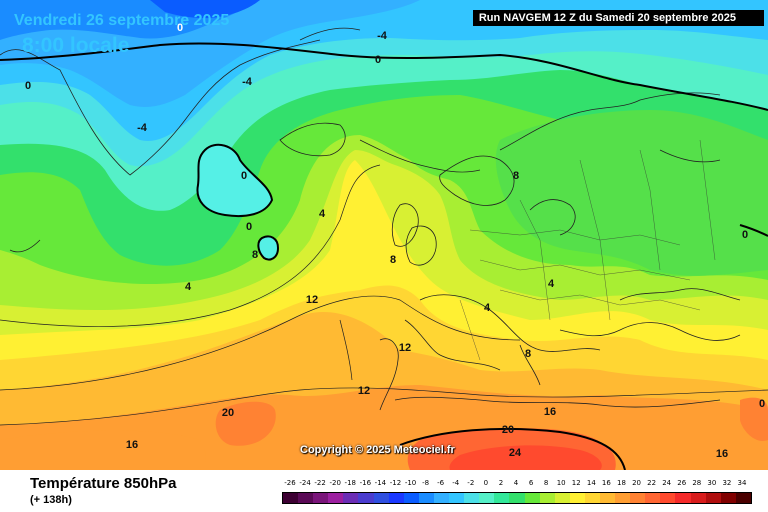 This screenshot has height=512, width=768. What do you see at coordinates (561, 483) in the screenshot?
I see `scale-tick-label: 10` at bounding box center [561, 483].